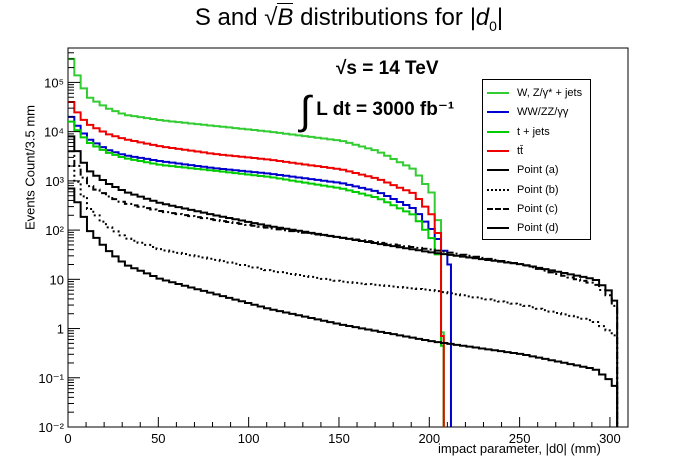 Image resolution: width=698 pixels, height=474 pixels. I want to click on legend-item: Point (b), so click(523, 190).